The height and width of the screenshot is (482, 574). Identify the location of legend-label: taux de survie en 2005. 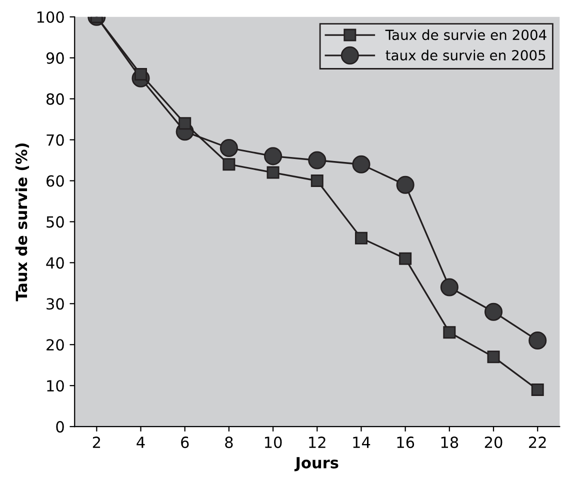
(466, 55).